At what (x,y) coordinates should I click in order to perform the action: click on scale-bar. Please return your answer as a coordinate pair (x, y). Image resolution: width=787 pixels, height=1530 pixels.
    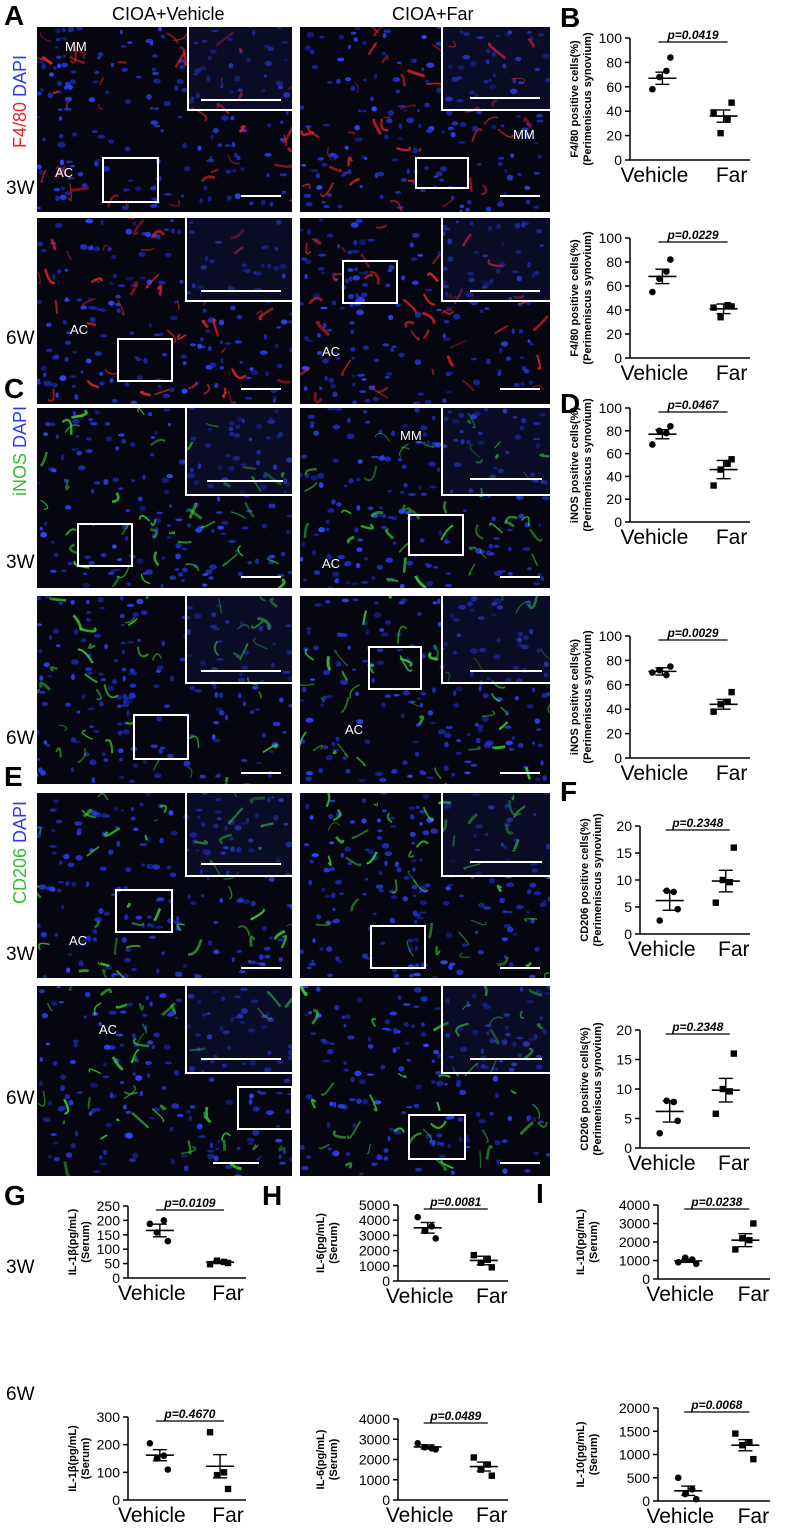
    Looking at the image, I should click on (241, 100).